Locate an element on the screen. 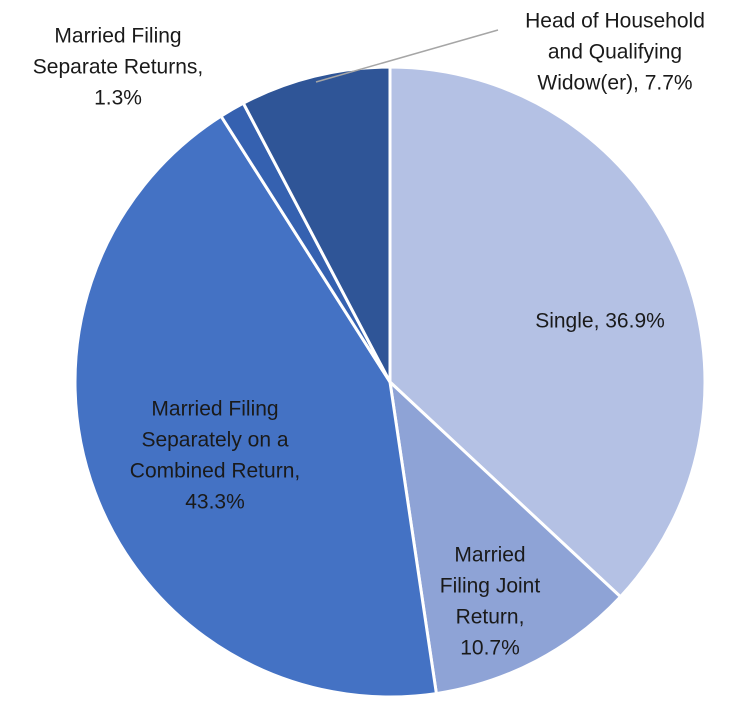  data-label: Single, 36.9% is located at coordinates (600, 321).